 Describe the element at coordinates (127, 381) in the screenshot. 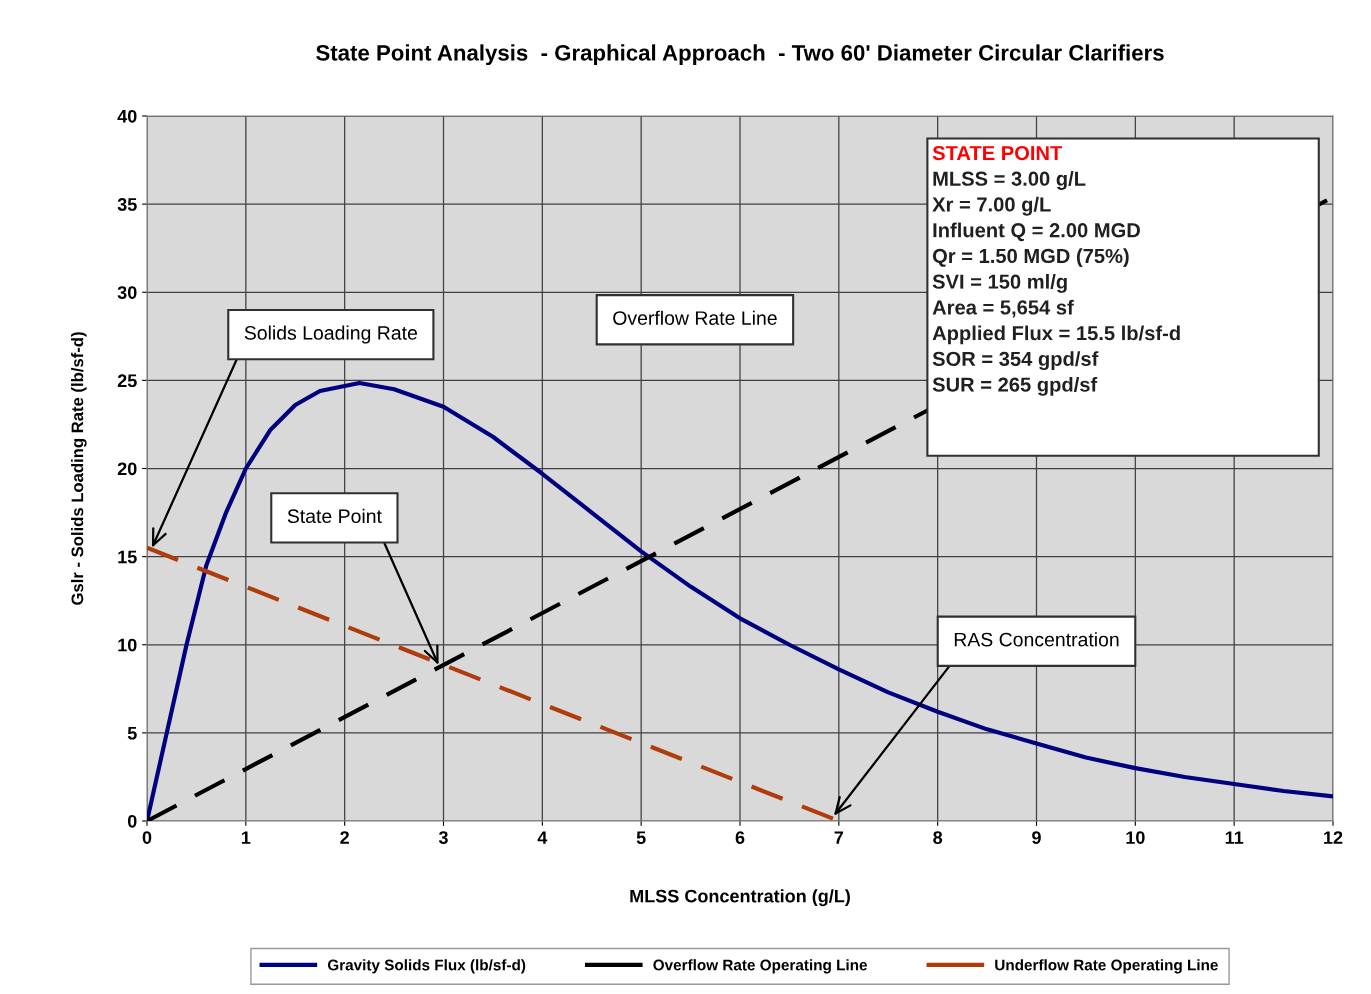

I see `y-tick-label: 25` at that location.